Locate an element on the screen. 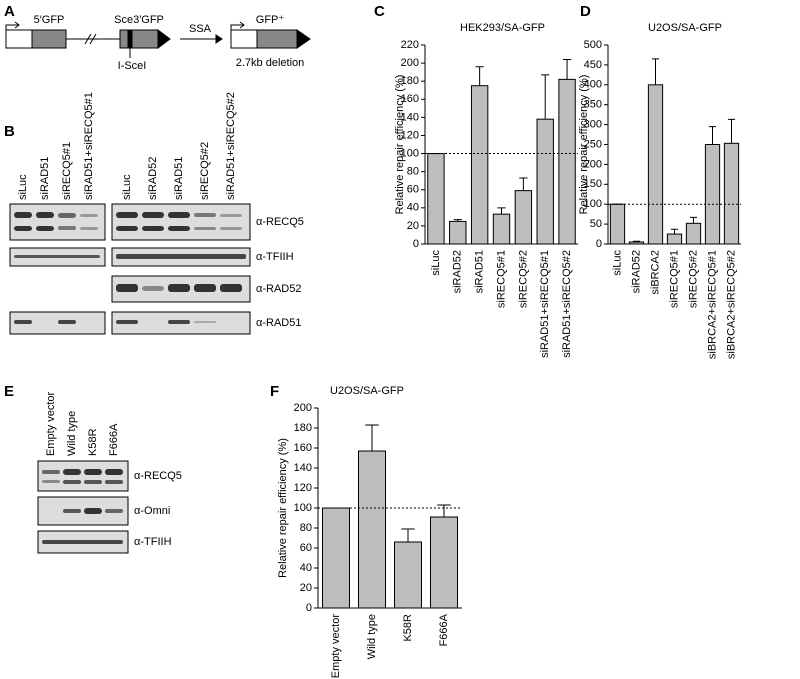 The height and width of the screenshot is (679, 800). x-tick-label: siLuc is located at coordinates (617, 263).